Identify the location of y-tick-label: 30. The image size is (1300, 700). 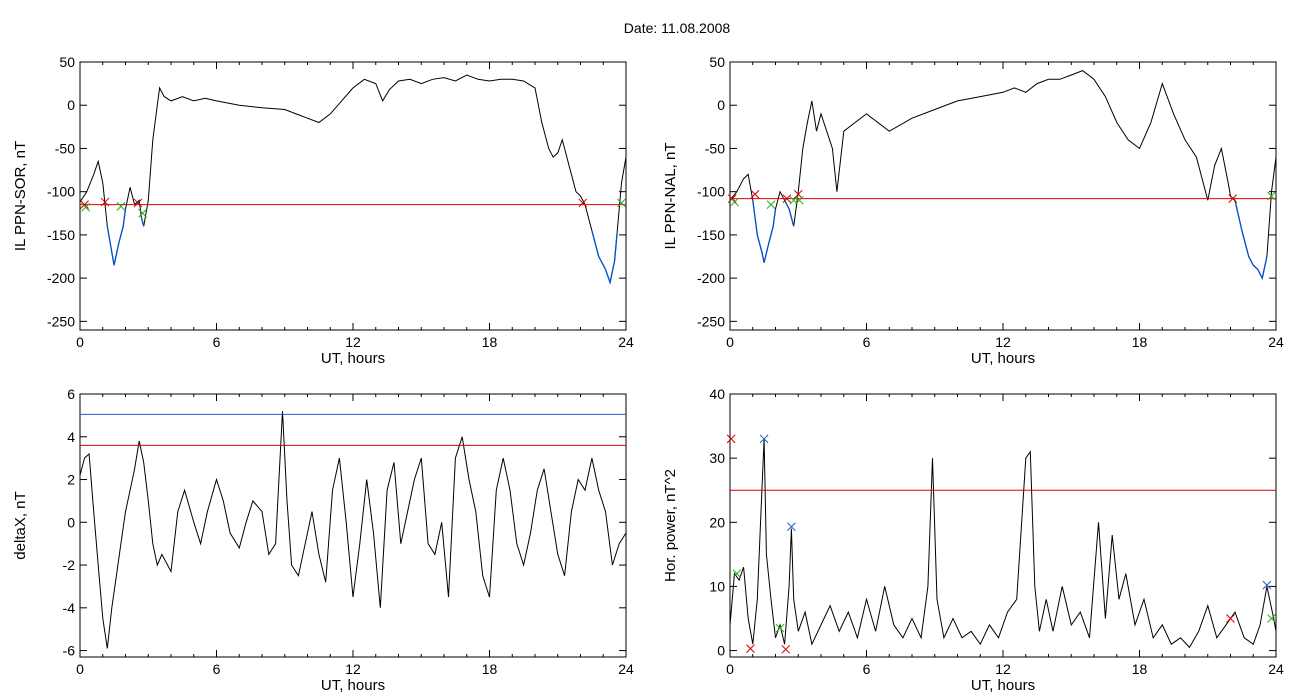
(717, 458).